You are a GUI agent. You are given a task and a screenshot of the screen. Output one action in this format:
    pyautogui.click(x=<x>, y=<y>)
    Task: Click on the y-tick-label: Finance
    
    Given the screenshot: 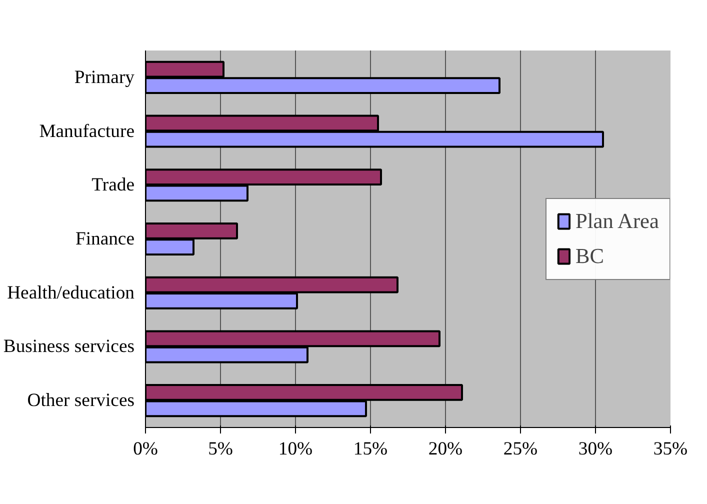 What is the action you would take?
    pyautogui.click(x=105, y=239)
    